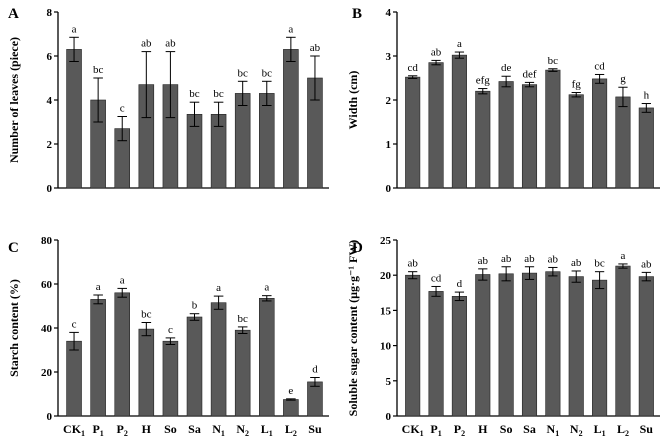 Image resolution: width=669 pixels, height=443 pixels. I want to click on y-tick-label: 25, so click(386, 241).